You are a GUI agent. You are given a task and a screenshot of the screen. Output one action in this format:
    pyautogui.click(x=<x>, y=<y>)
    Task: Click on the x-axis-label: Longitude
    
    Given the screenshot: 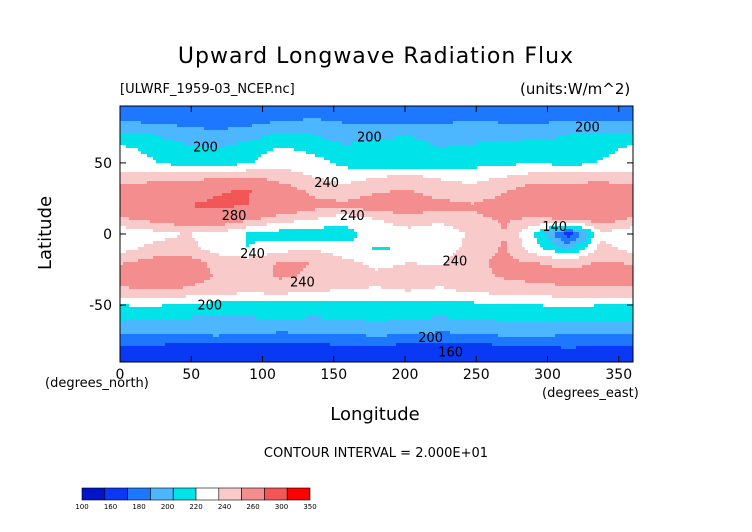 What is the action you would take?
    pyautogui.click(x=375, y=414)
    